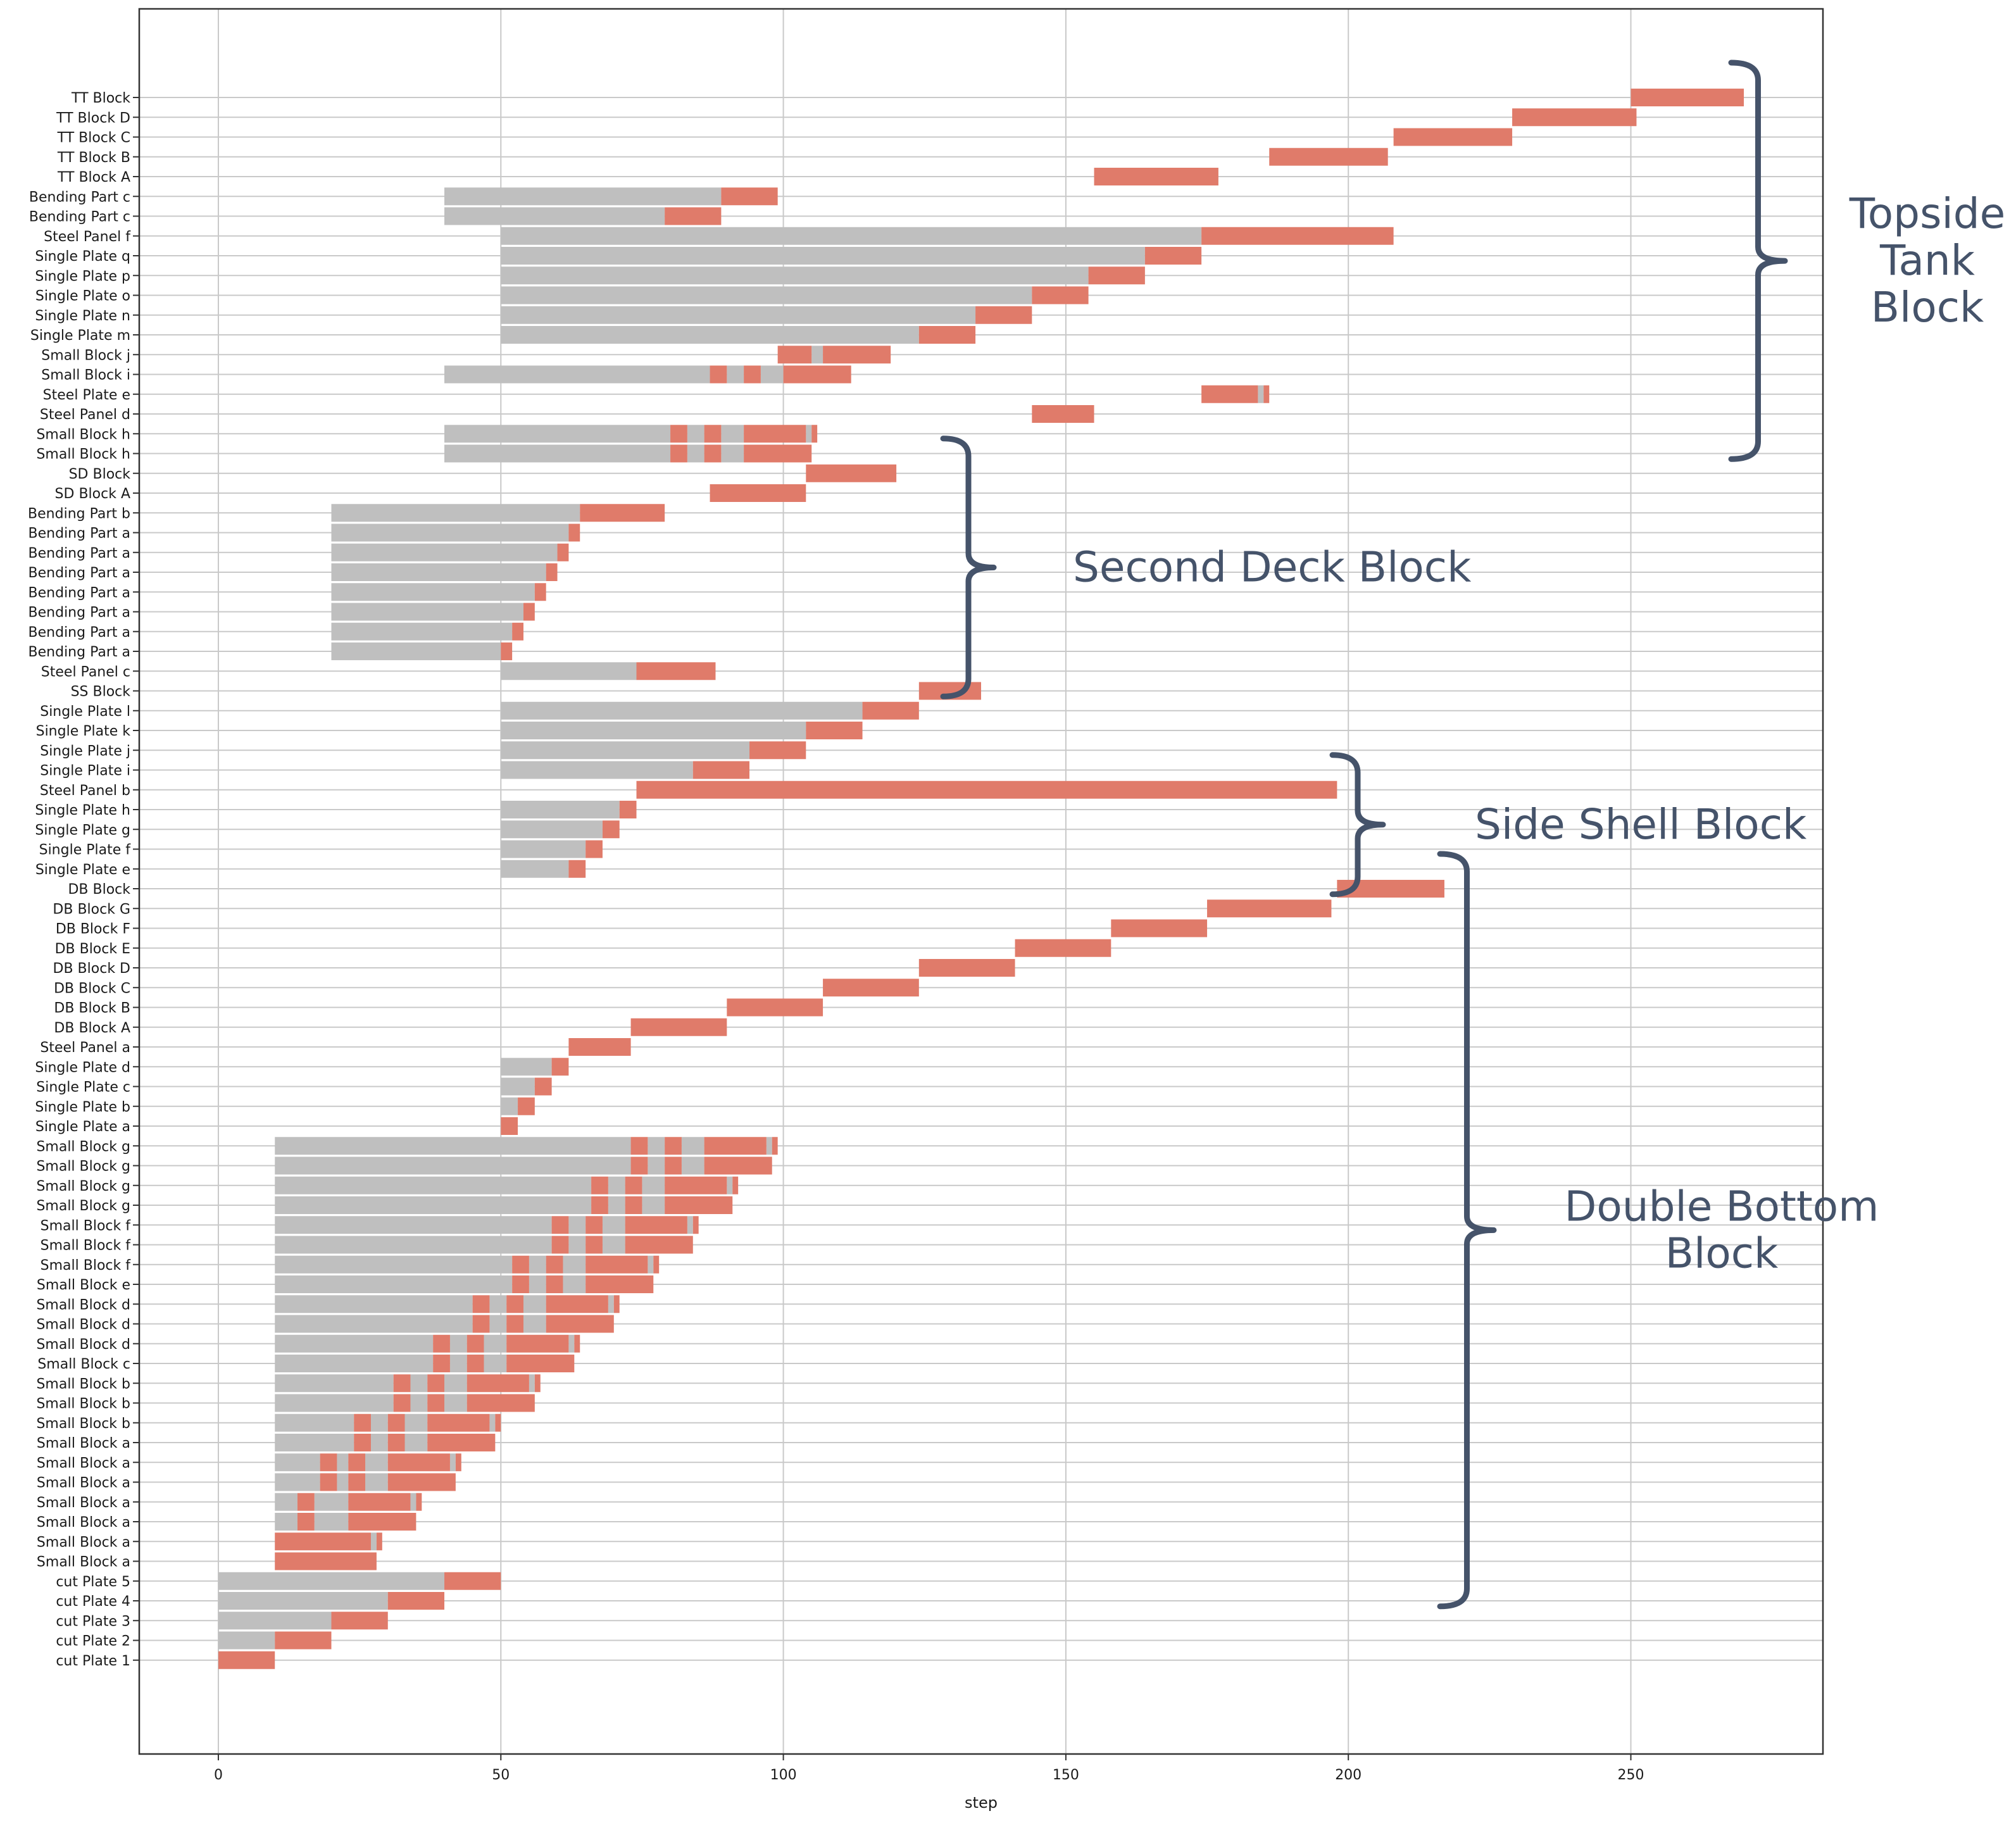 This screenshot has height=1823, width=2016. What do you see at coordinates (85, 672) in the screenshot?
I see `row-label: Steel Panel c` at bounding box center [85, 672].